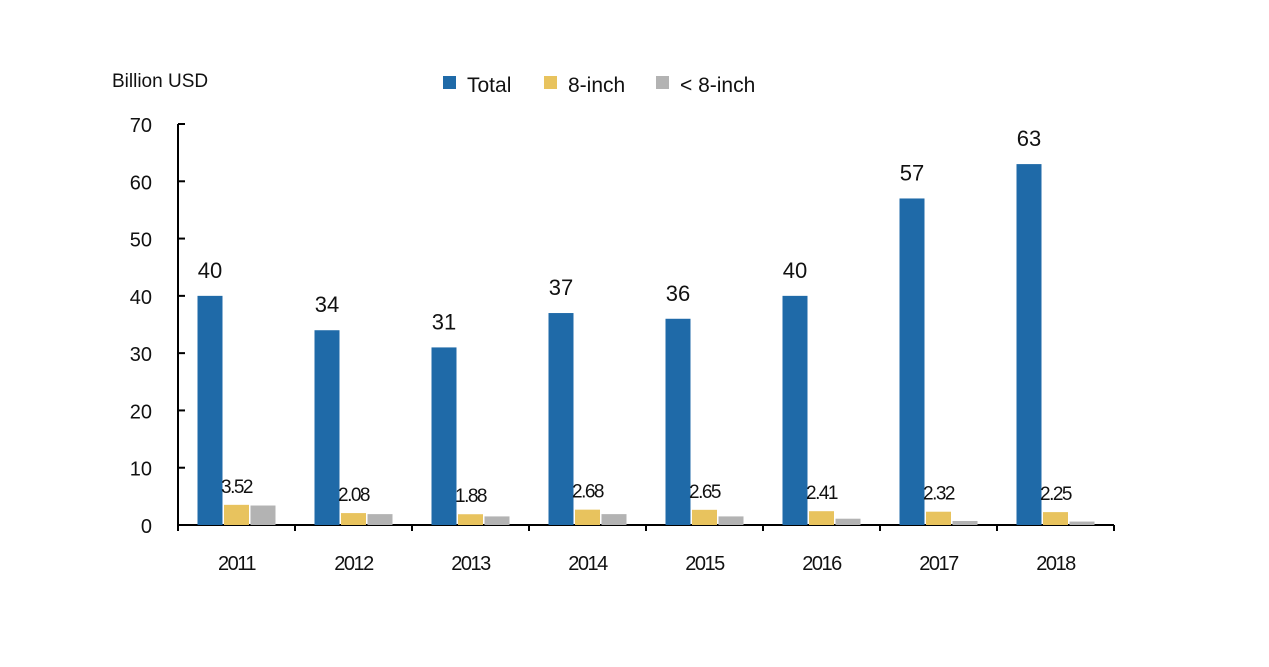 This screenshot has width=1269, height=667. What do you see at coordinates (160, 81) in the screenshot?
I see `y-axis-unit-label: Billion USD` at bounding box center [160, 81].